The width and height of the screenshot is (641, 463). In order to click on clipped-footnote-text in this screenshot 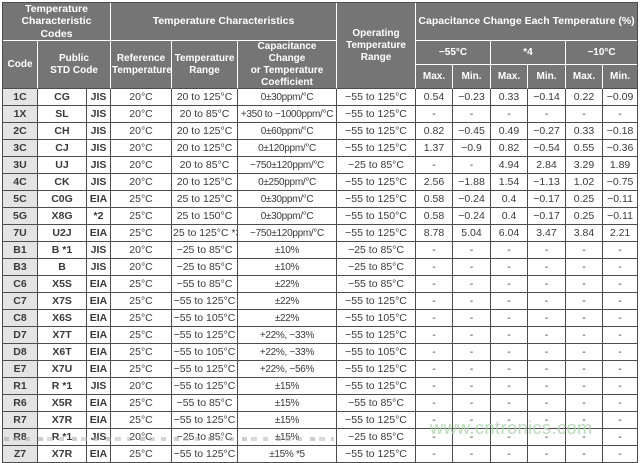, I will do `click(169, 439)`.